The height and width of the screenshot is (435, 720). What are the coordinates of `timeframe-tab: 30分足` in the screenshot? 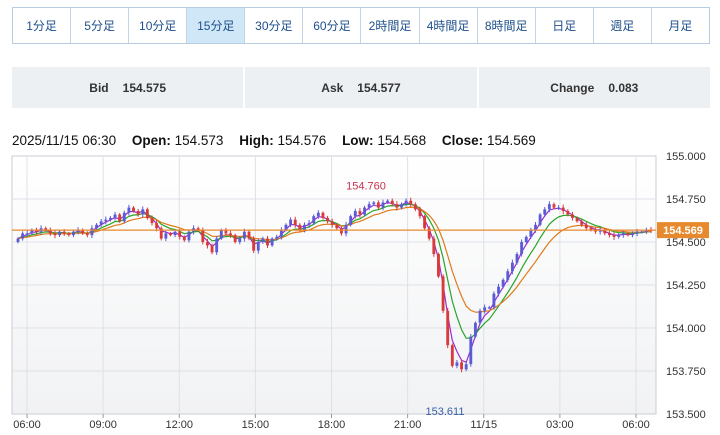 It's located at (274, 25).